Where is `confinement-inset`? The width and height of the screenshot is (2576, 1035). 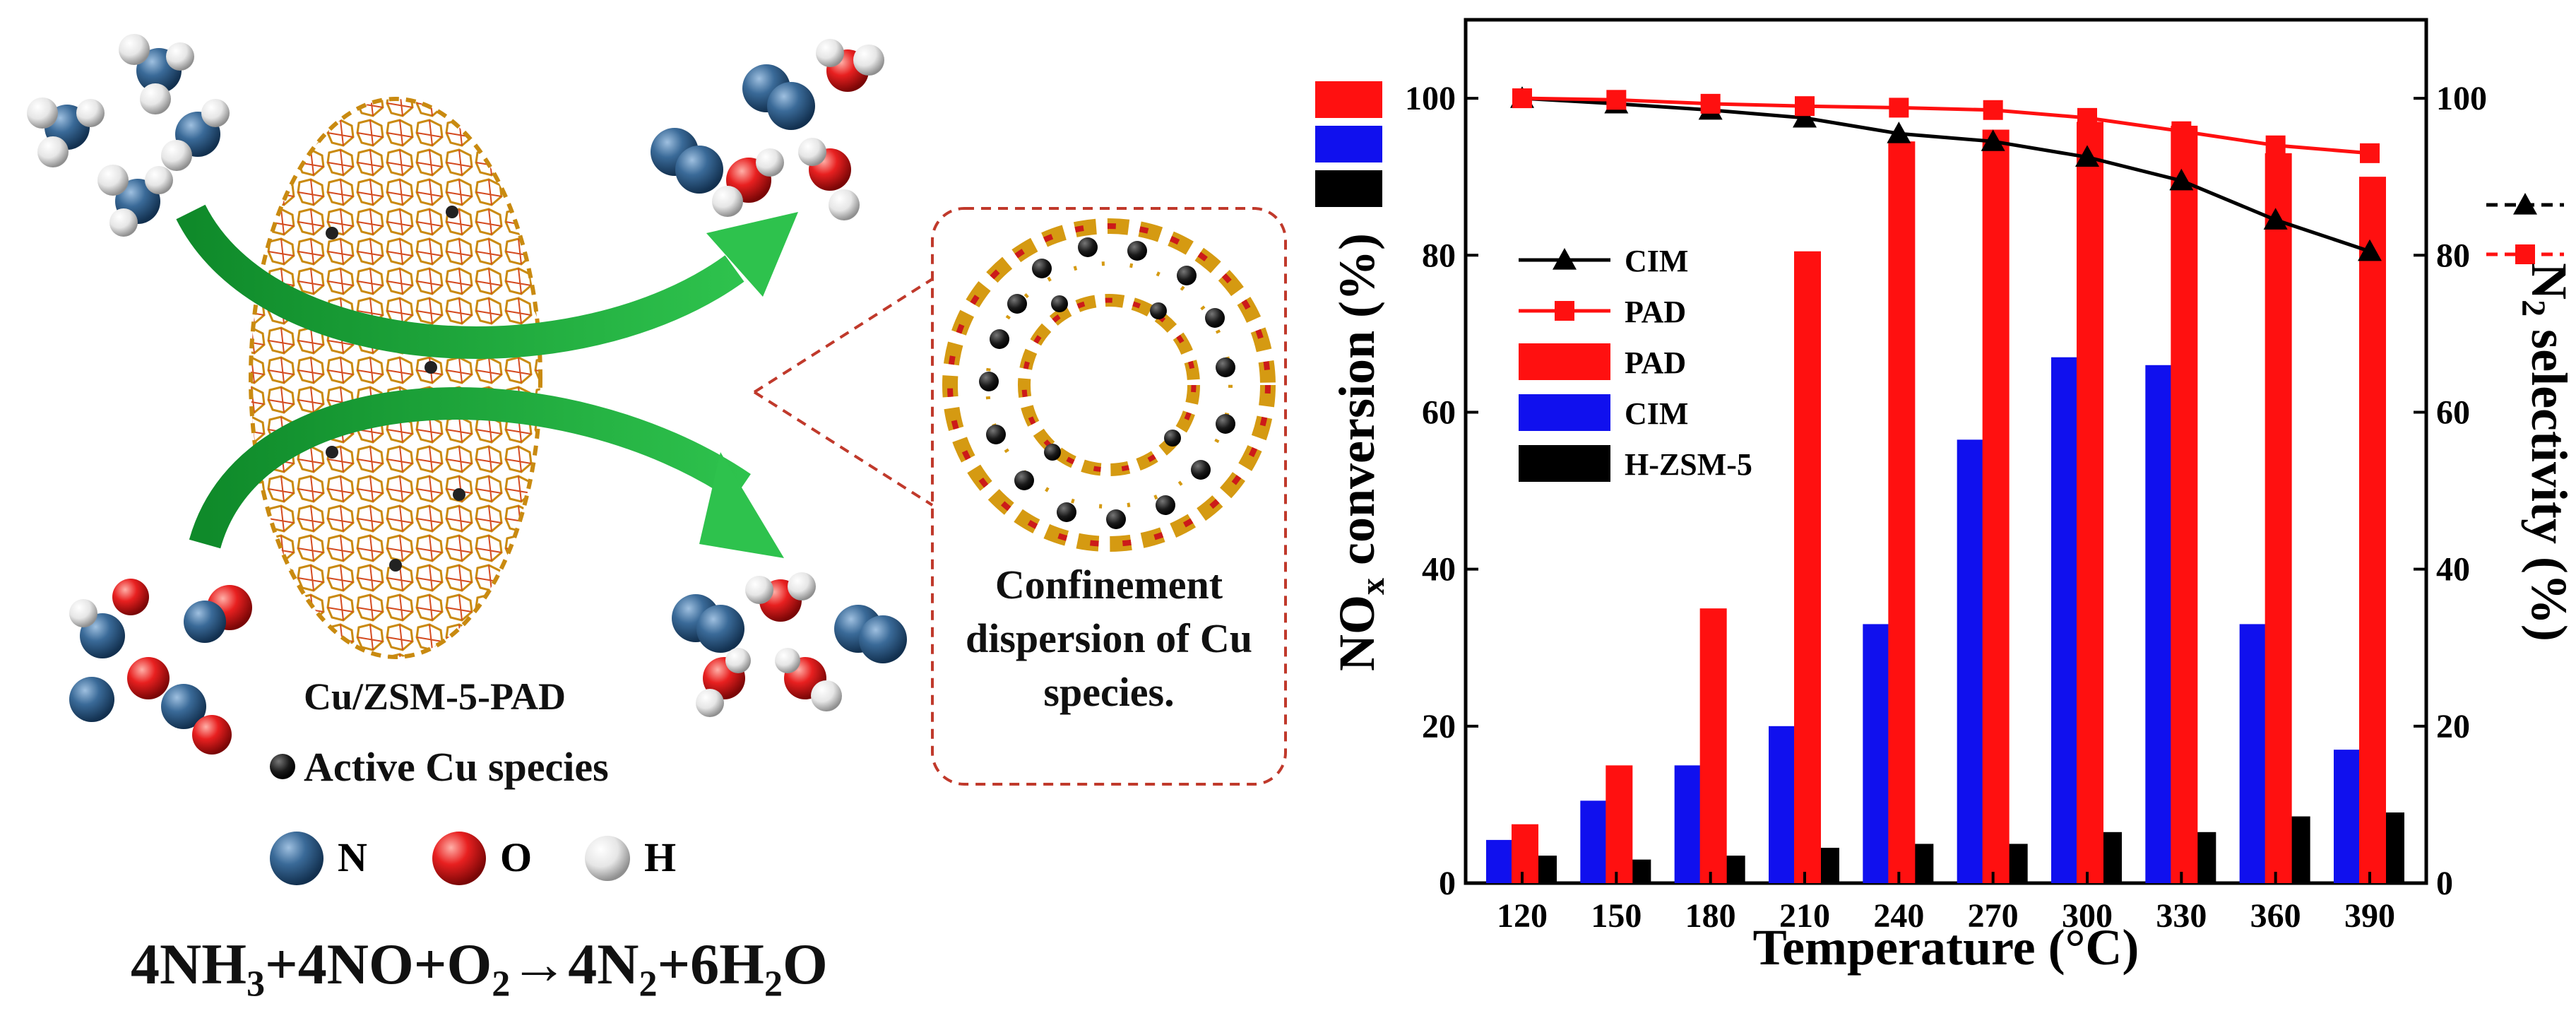 confinement-inset is located at coordinates (1020, 496).